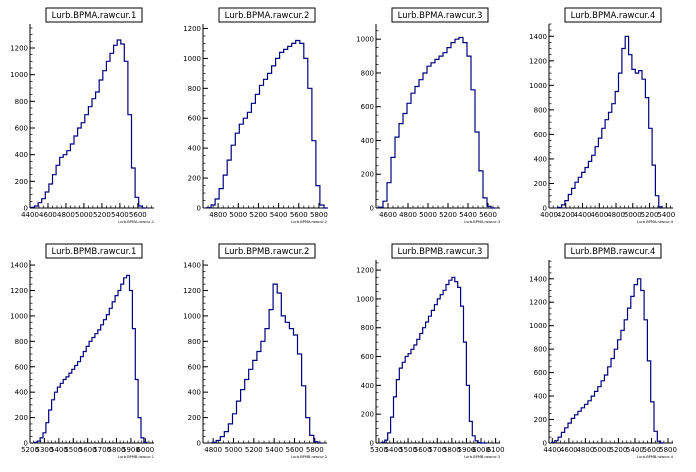 The height and width of the screenshot is (472, 696). I want to click on x-tick-label: 4000, so click(549, 215).